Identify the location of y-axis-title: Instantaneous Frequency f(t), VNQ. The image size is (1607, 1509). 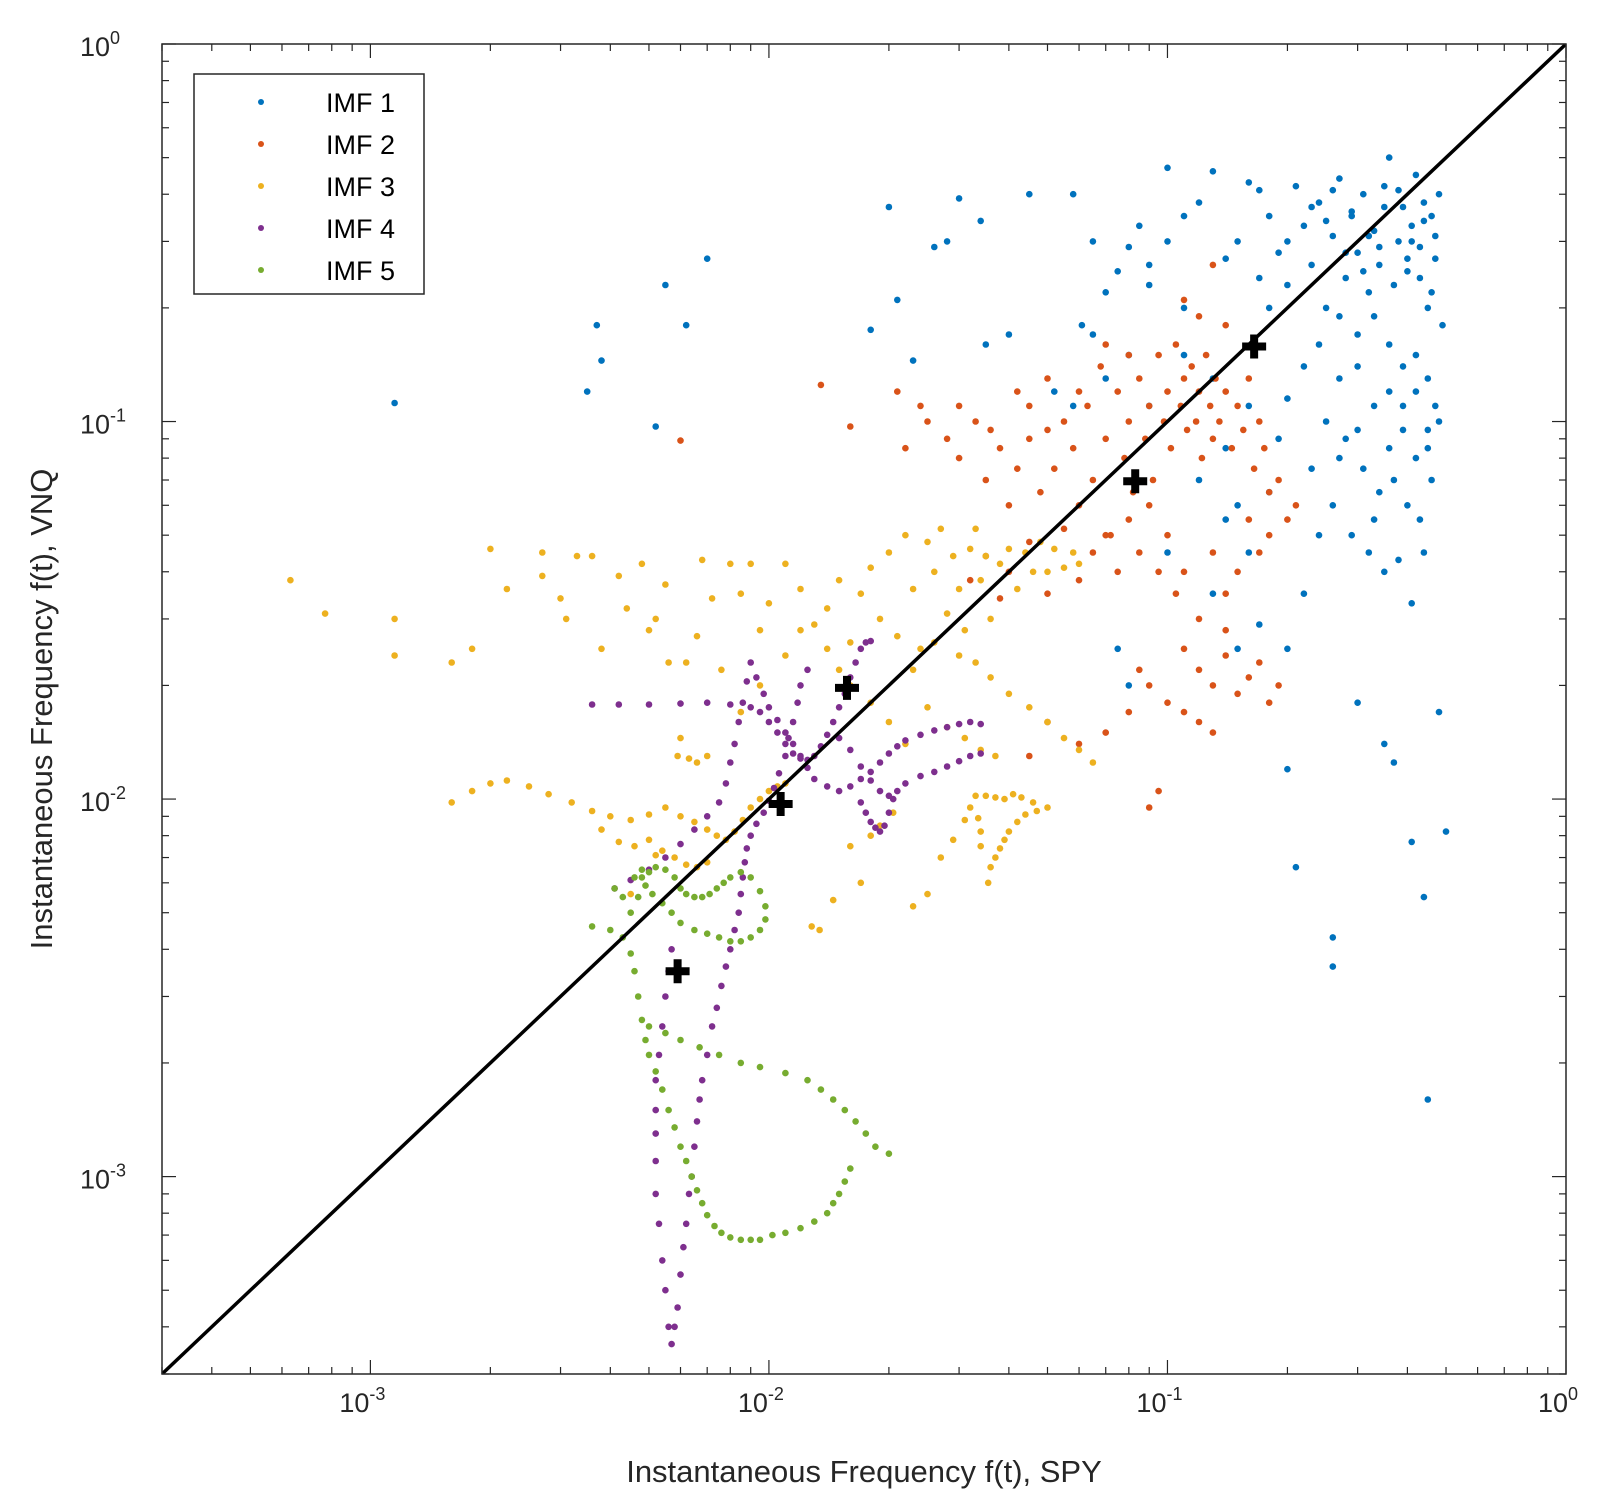
(41, 709).